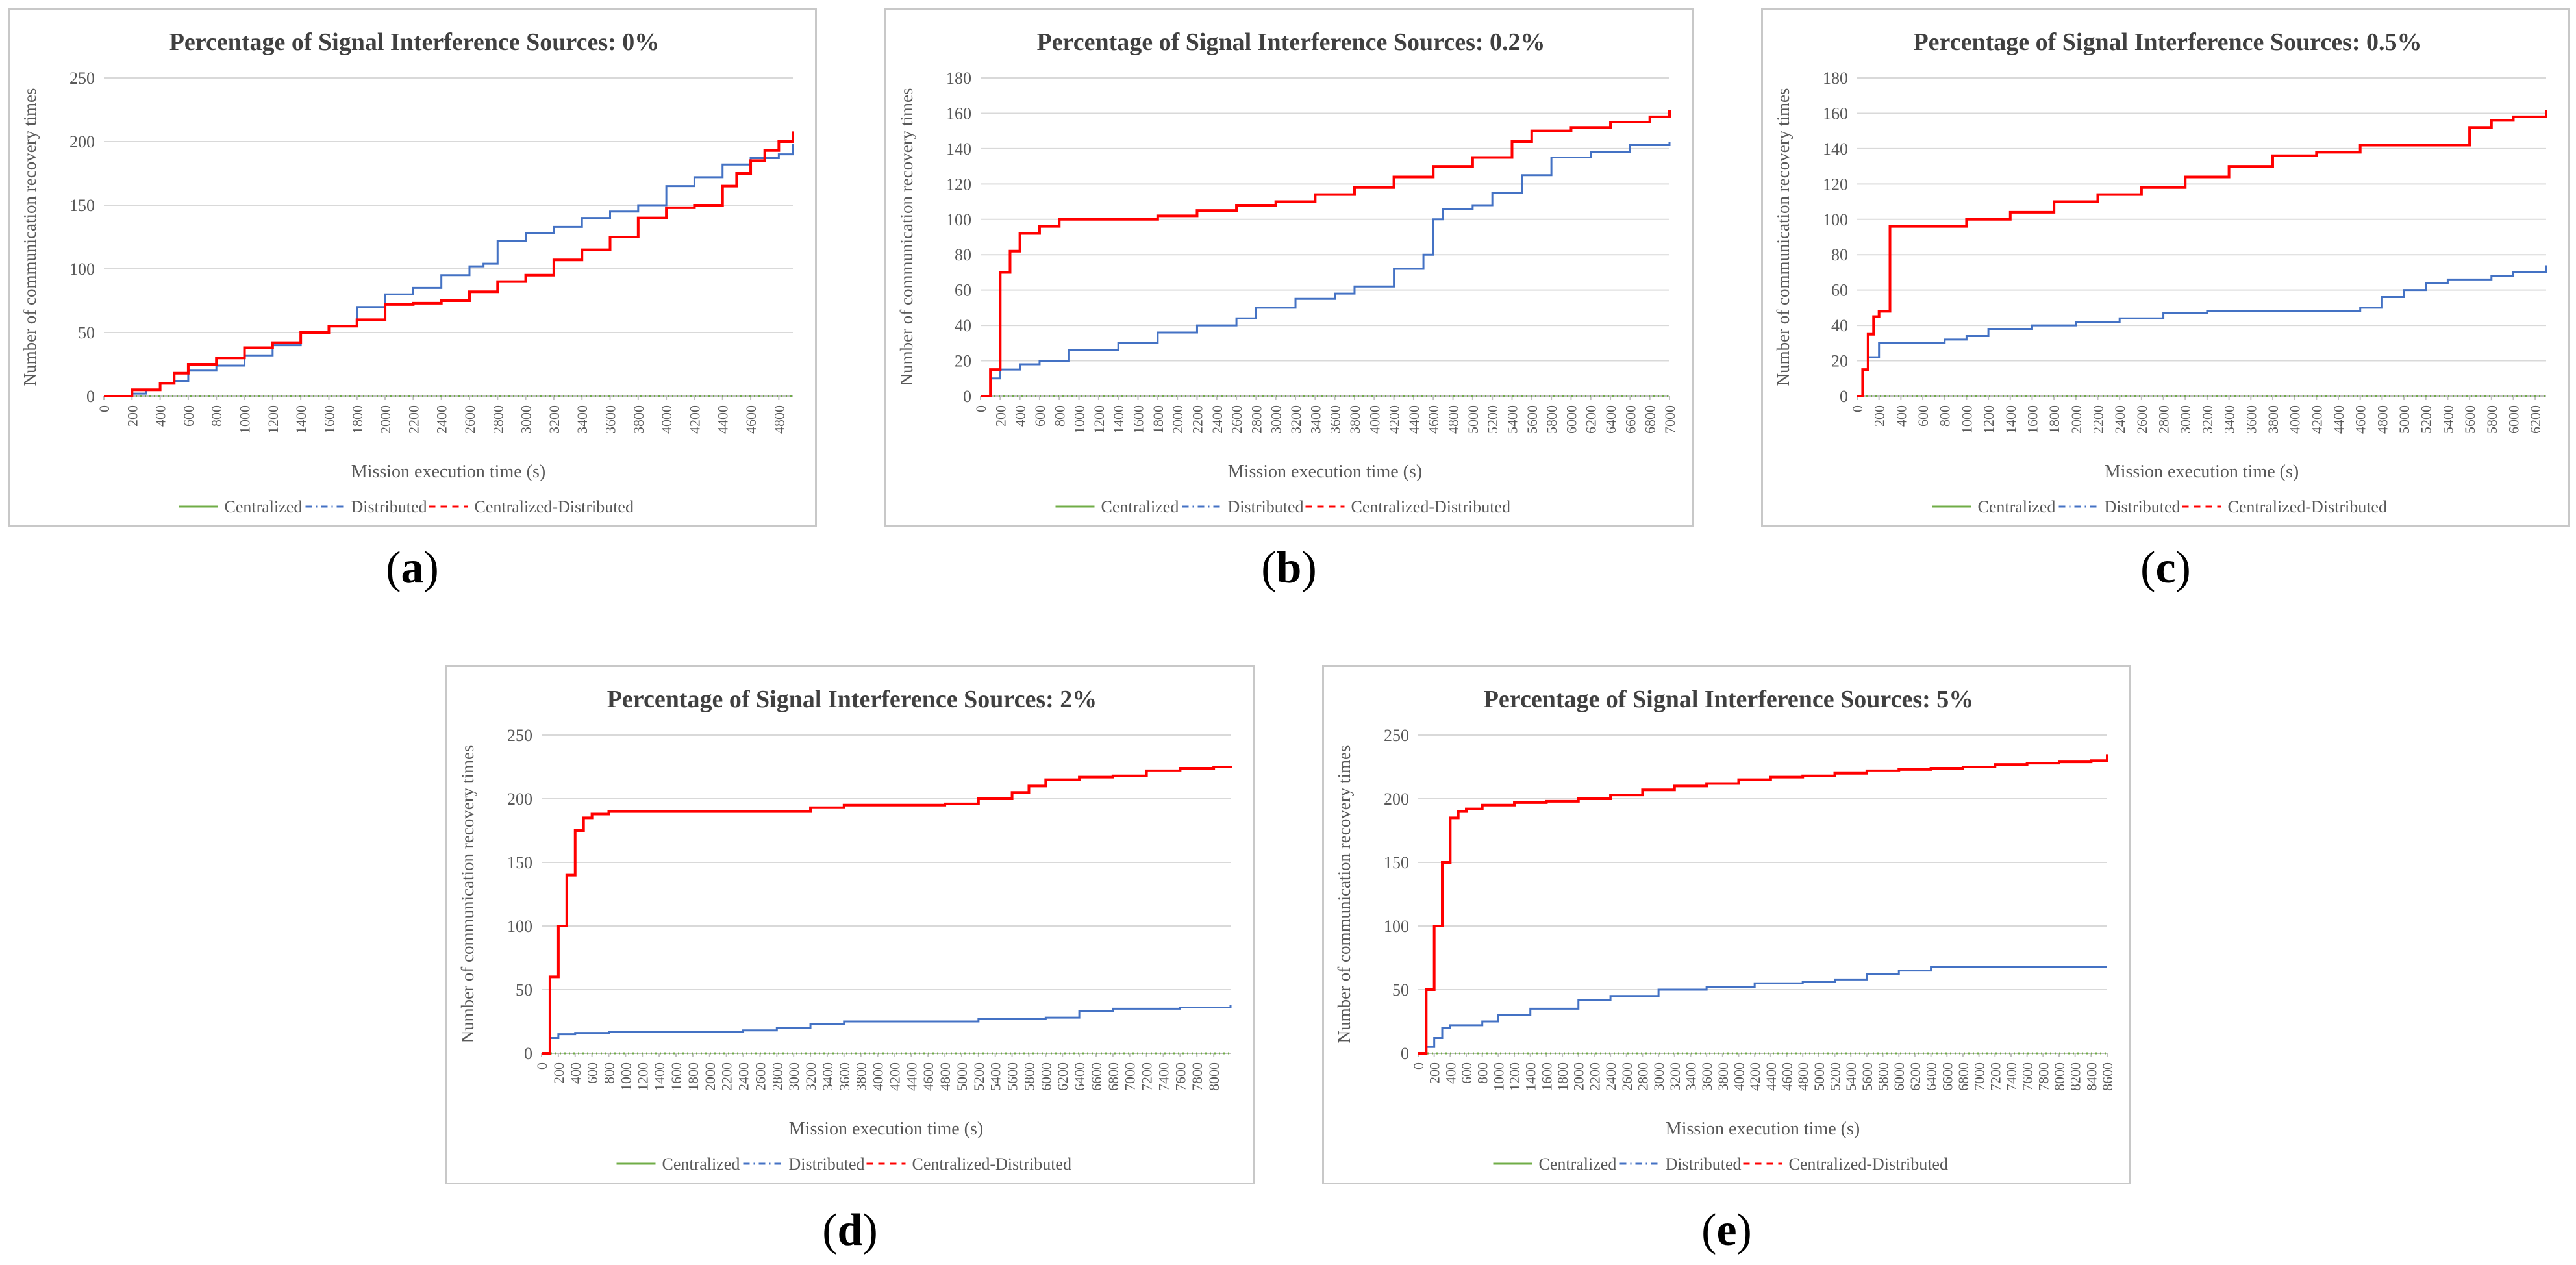 The height and width of the screenshot is (1265, 2576). Describe the element at coordinates (1453, 419) in the screenshot. I see `x-tick-label: 4800` at that location.